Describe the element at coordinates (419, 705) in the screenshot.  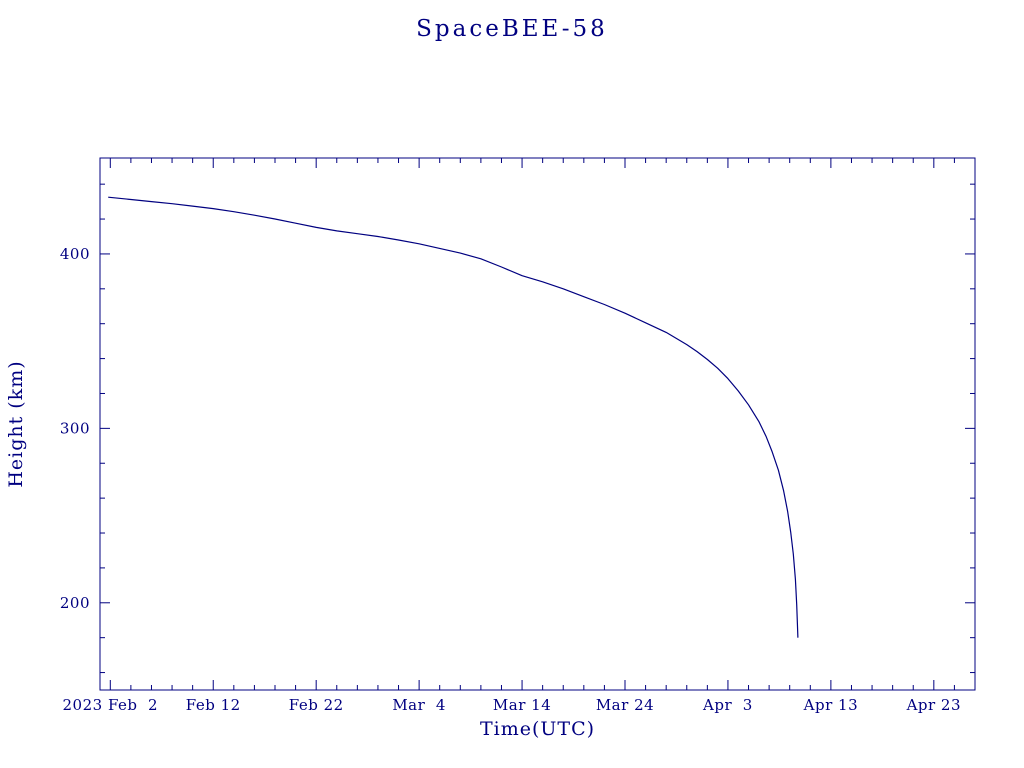
I see `x-tick-label: Mar 4` at that location.